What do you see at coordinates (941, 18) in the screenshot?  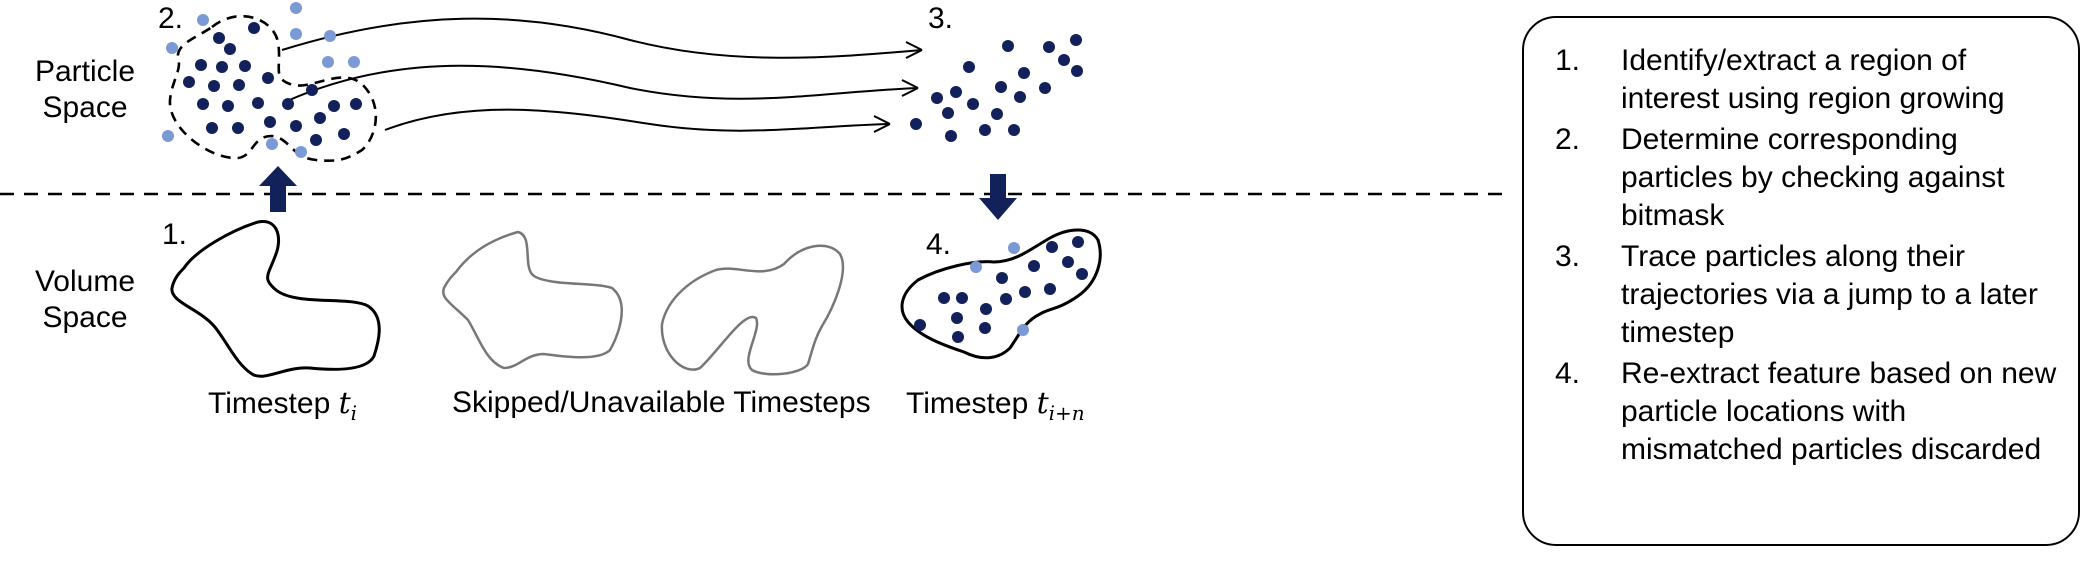 I see `step-number-3: 3.` at bounding box center [941, 18].